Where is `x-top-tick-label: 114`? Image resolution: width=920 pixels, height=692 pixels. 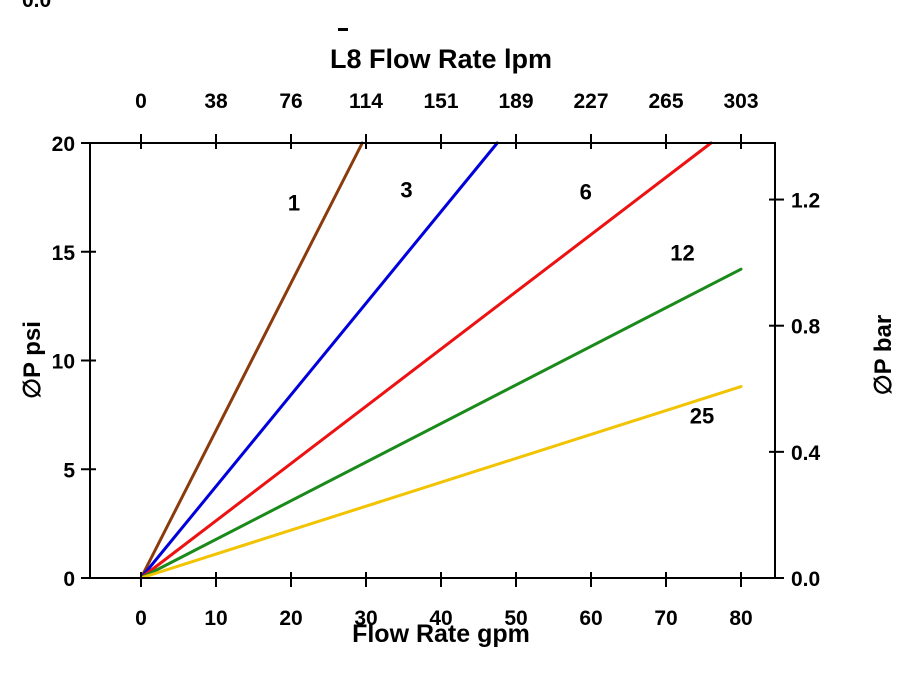 x-top-tick-label: 114 is located at coordinates (366, 101).